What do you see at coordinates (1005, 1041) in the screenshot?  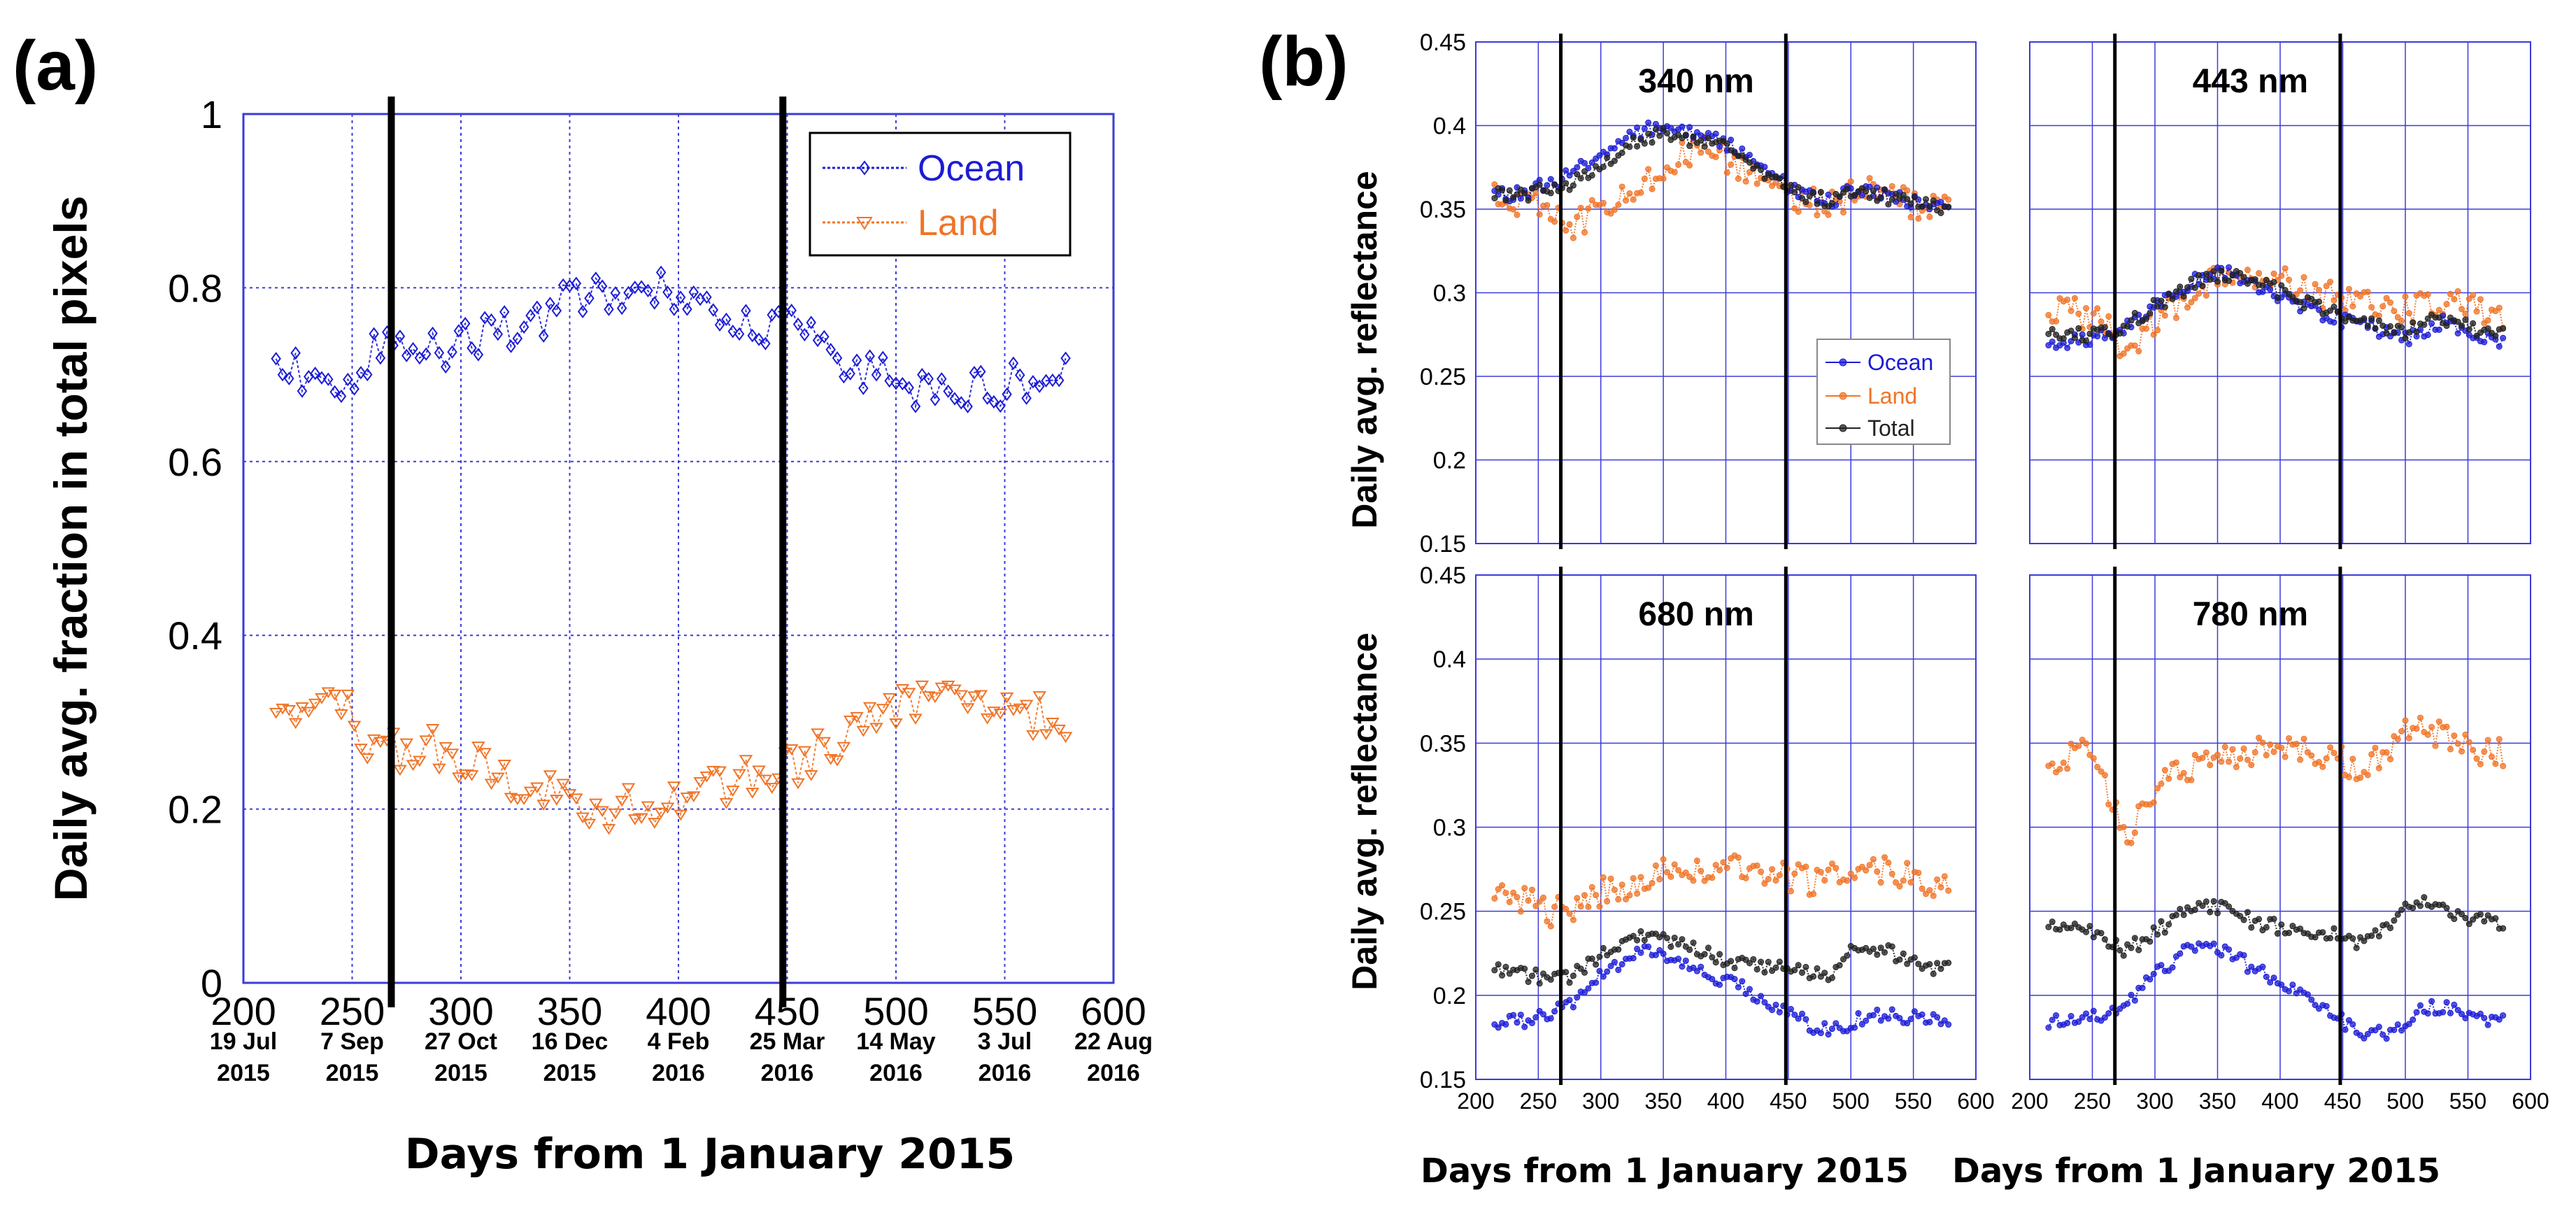 I see `date-label: 3 Jul` at bounding box center [1005, 1041].